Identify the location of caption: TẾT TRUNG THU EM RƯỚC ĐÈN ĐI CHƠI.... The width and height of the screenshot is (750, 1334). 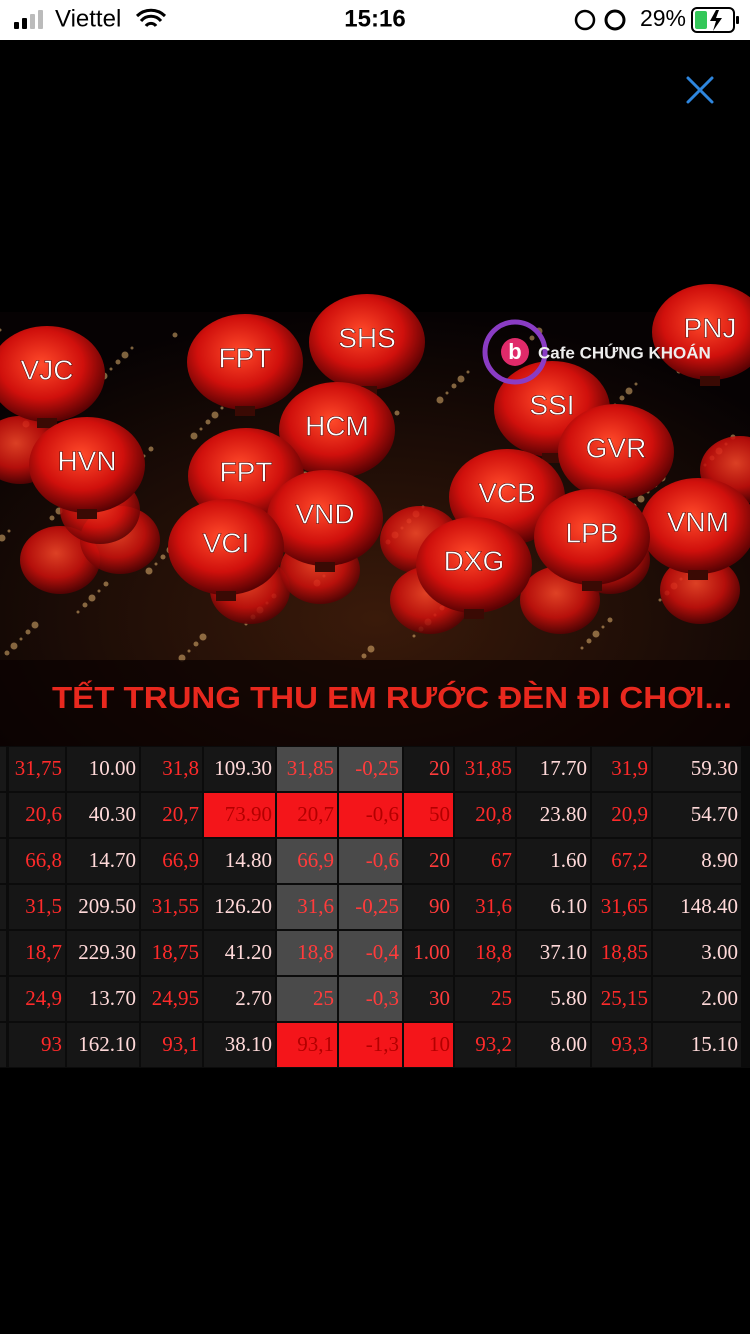
(392, 697).